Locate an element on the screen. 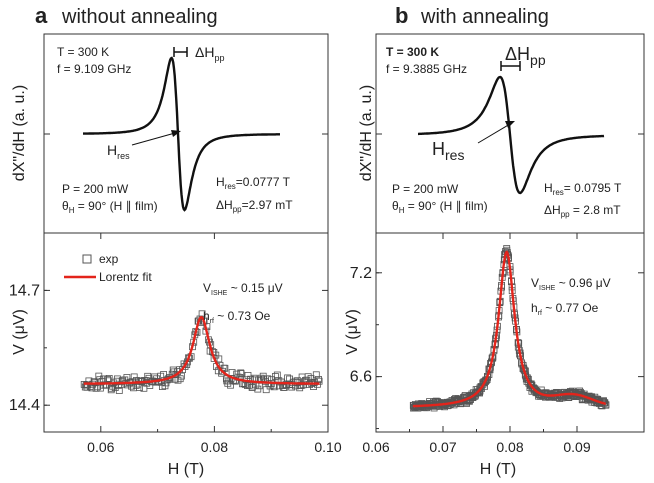 This screenshot has width=654, height=483. panel-b-letter: b is located at coordinates (401, 15).